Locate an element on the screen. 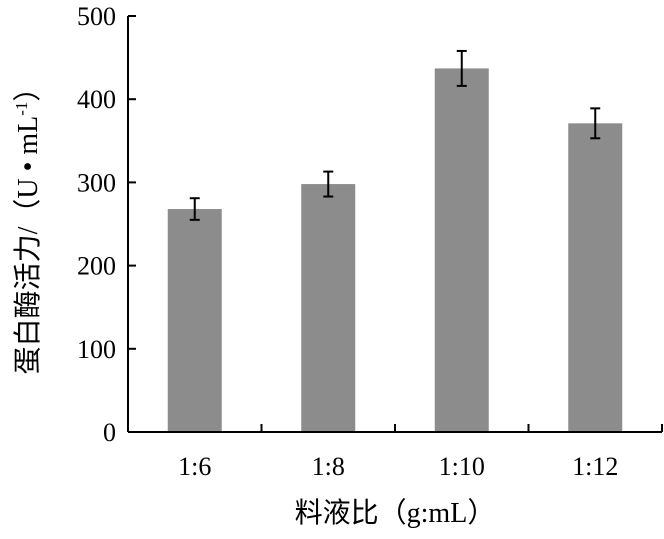 The height and width of the screenshot is (539, 664). y-axis-title-superscript: -1 is located at coordinates (21, 109).